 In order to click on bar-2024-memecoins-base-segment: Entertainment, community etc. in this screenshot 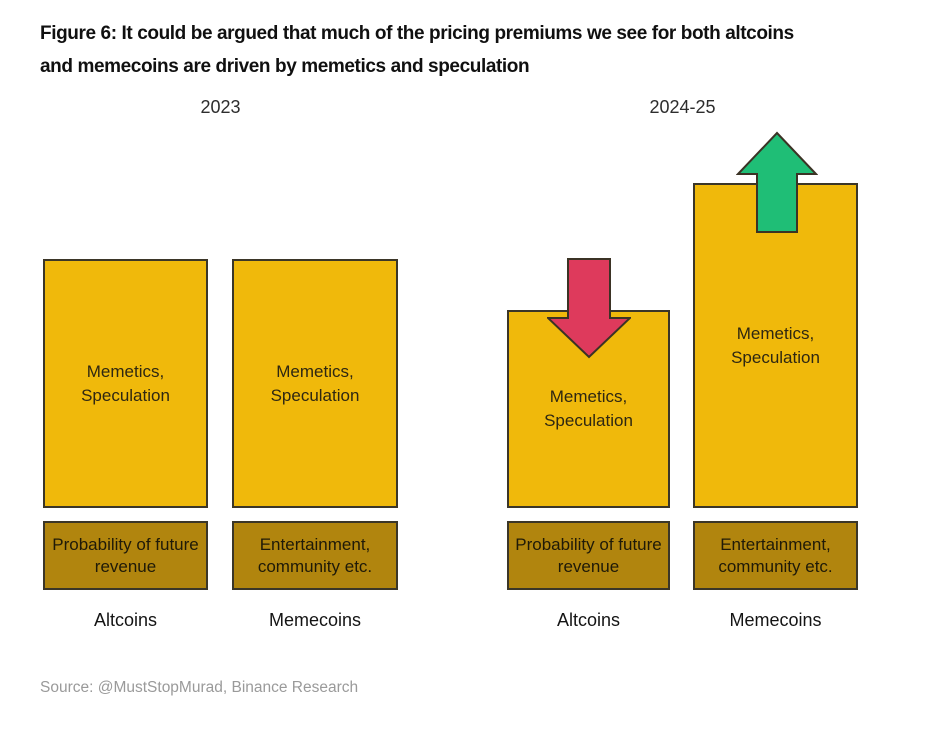, I will do `click(775, 555)`.